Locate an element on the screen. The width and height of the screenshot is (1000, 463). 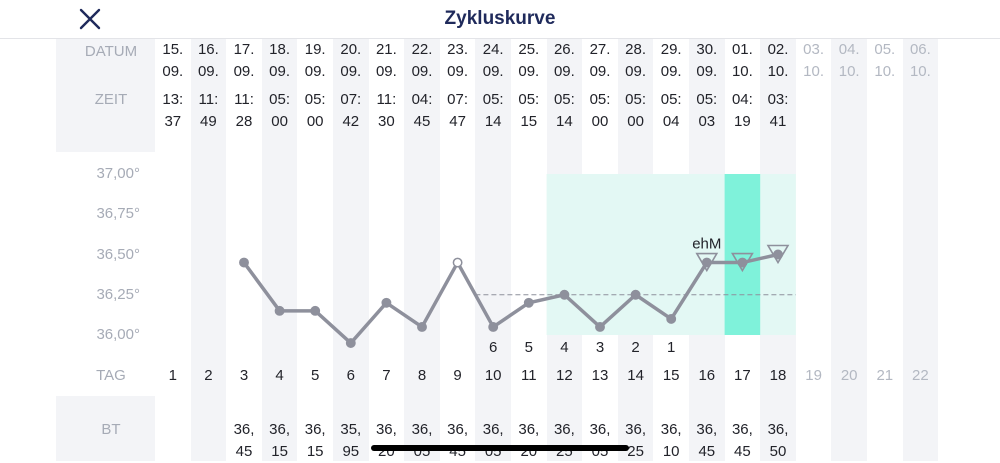
datum-day: 25. is located at coordinates (529, 49).